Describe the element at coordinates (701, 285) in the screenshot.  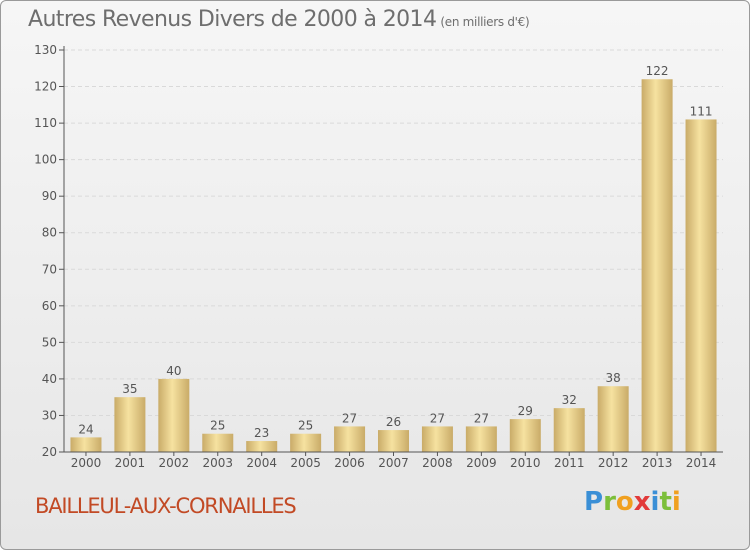
I see `bar-2014` at that location.